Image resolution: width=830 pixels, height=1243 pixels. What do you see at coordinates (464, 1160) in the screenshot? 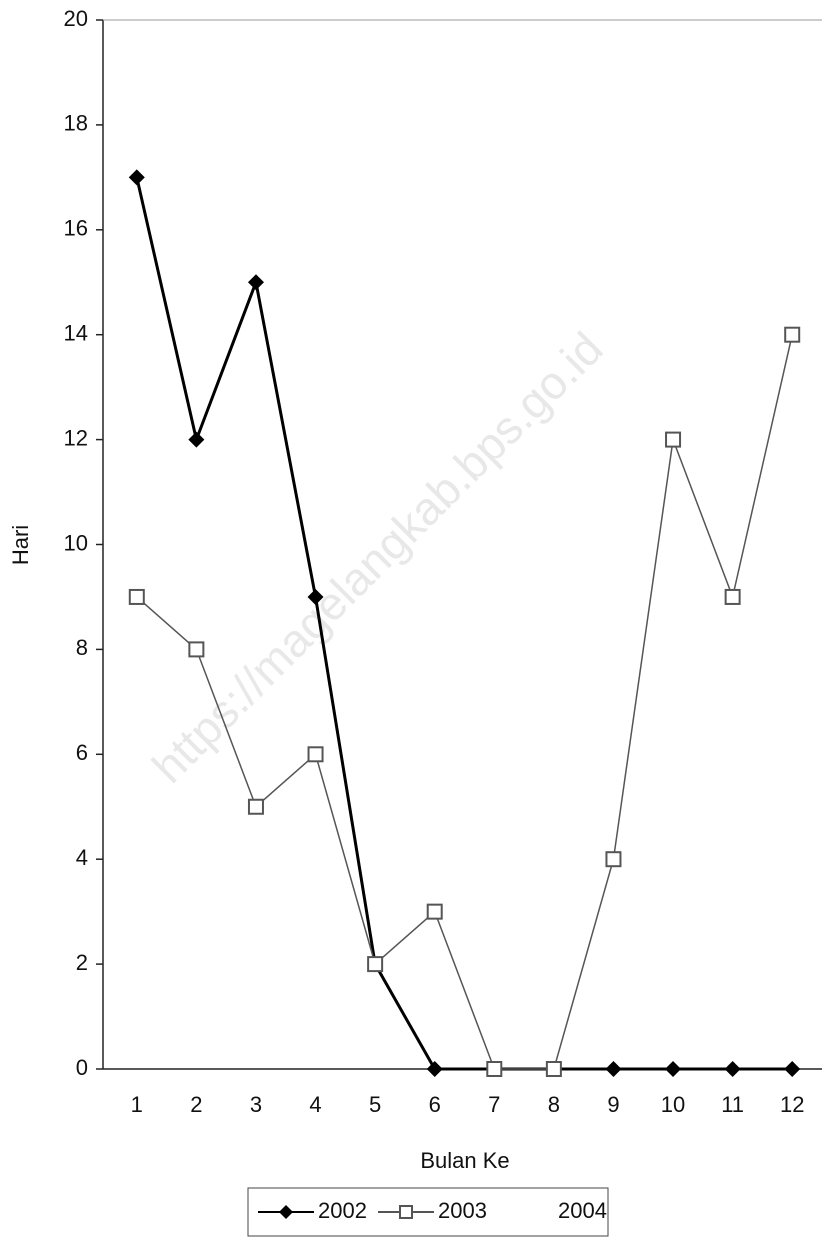
I see `x-axis-label: Bulan Ke` at bounding box center [464, 1160].